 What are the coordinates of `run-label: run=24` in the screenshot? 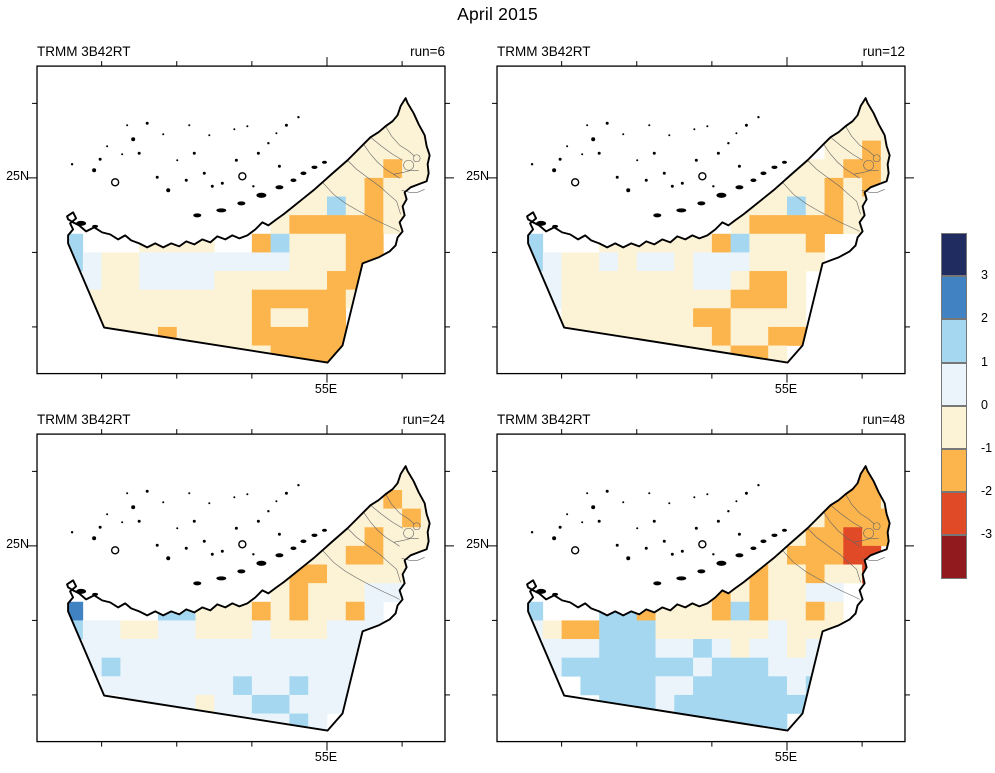 It's located at (423, 419).